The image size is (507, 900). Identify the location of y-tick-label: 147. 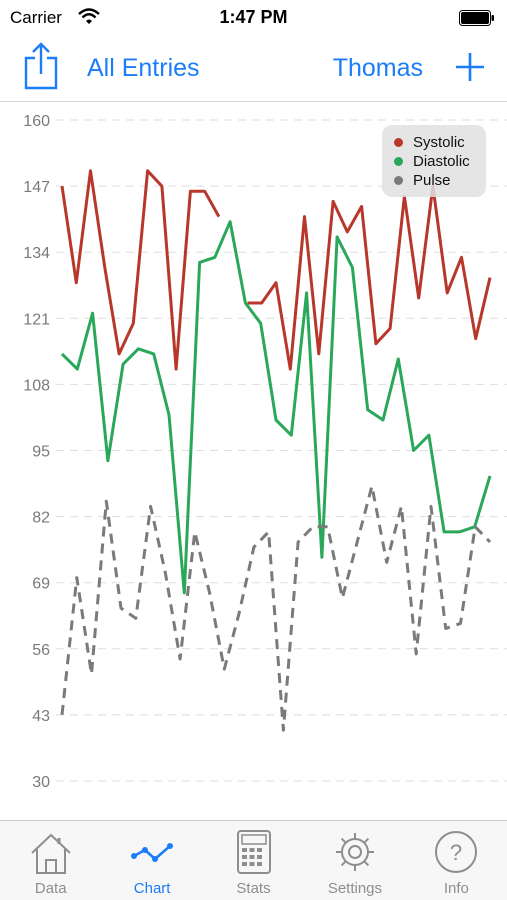
(36, 187).